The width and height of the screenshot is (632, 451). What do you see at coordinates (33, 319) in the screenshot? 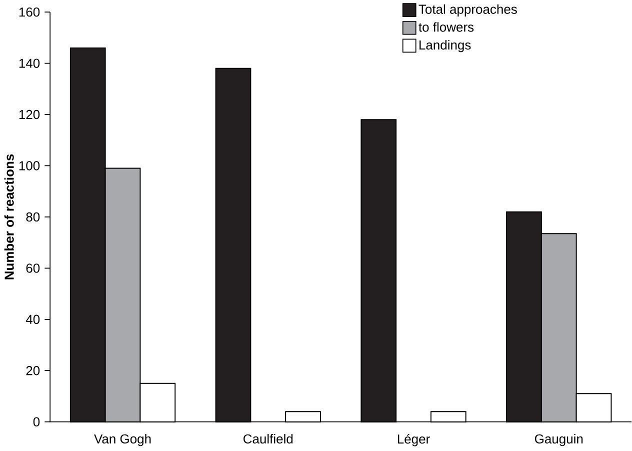
I see `y-tick-label: 40` at bounding box center [33, 319].